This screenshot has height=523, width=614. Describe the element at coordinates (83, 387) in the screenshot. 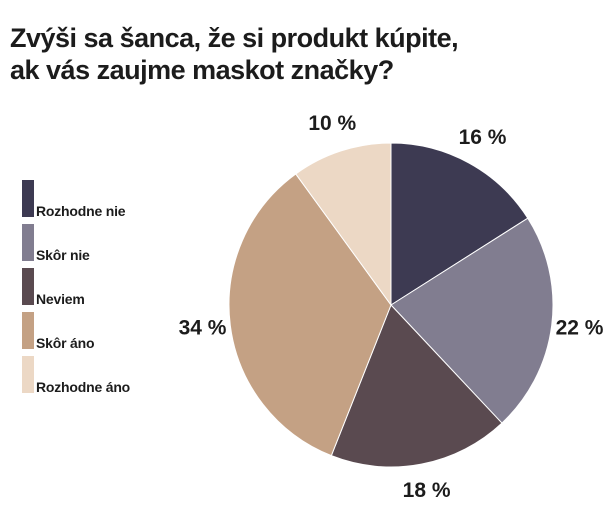

I see `legend-label-rozhodne-ano: Rozhodne áno` at that location.